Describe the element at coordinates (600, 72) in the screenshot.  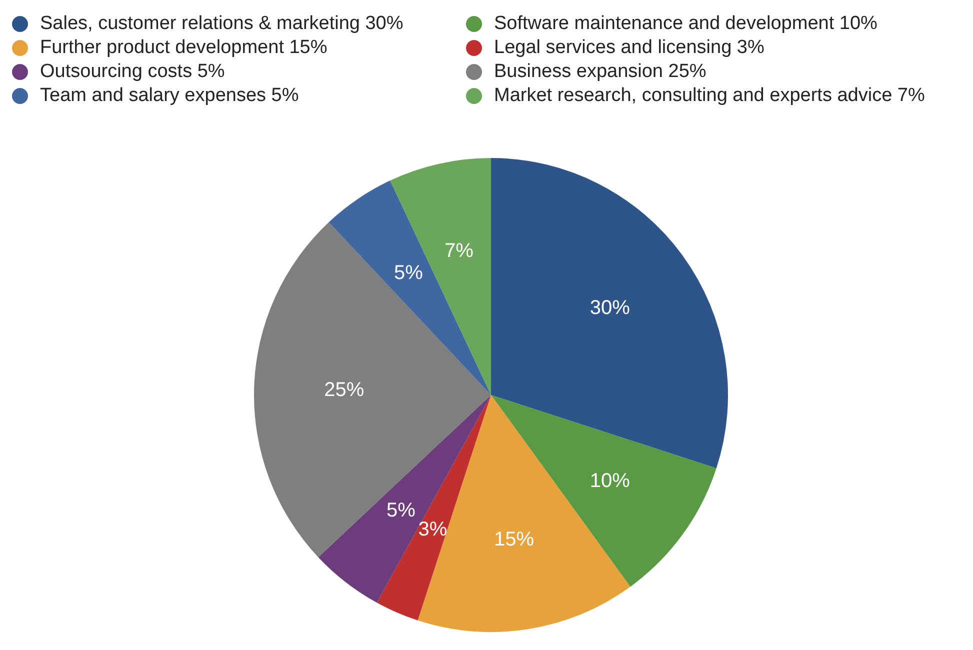
I see `legend-label: Business expansion 25%` at that location.